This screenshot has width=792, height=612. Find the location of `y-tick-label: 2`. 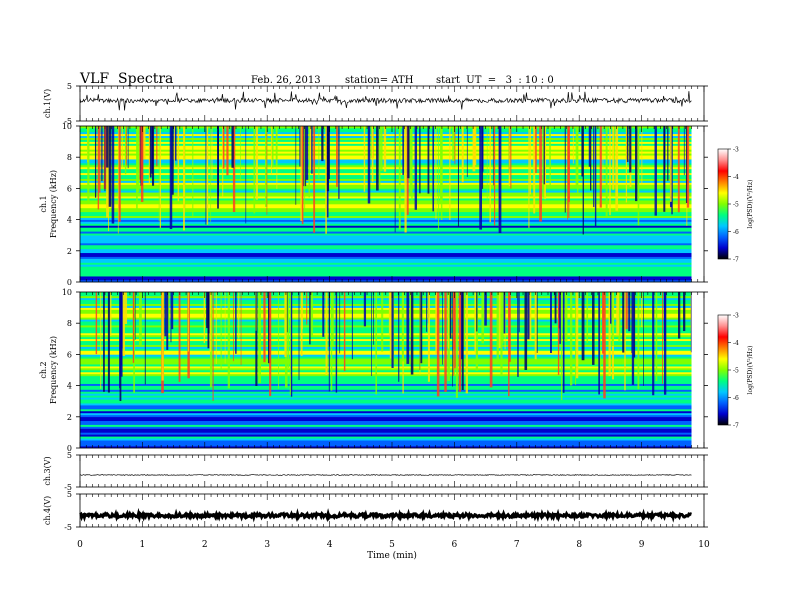

y-tick-label: 2 is located at coordinates (69, 251).